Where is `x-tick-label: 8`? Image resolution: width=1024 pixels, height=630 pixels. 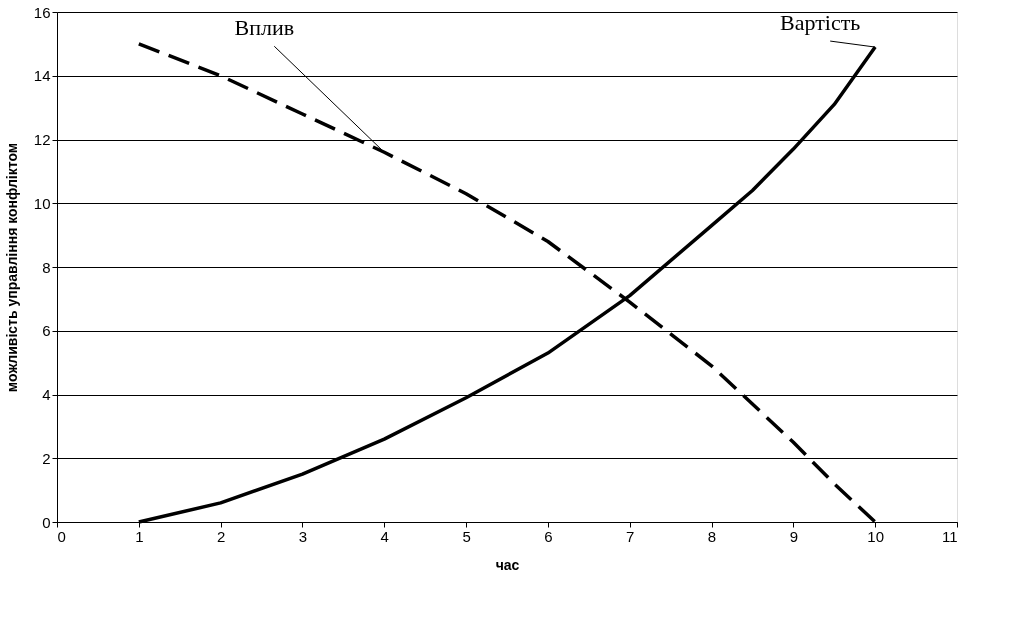 x-tick-label: 8 is located at coordinates (712, 536).